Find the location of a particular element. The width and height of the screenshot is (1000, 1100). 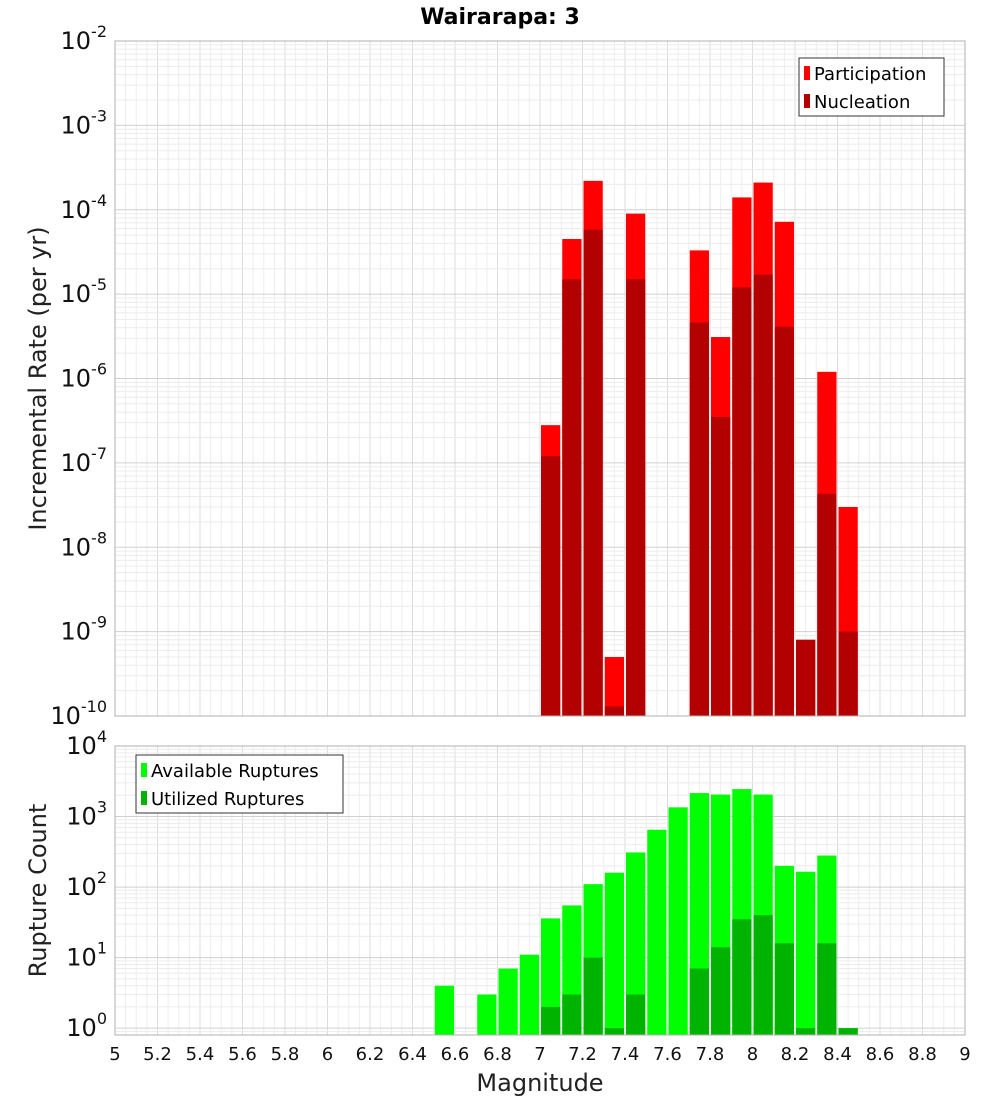

ytick-exponent: 4 is located at coordinates (102, 736).